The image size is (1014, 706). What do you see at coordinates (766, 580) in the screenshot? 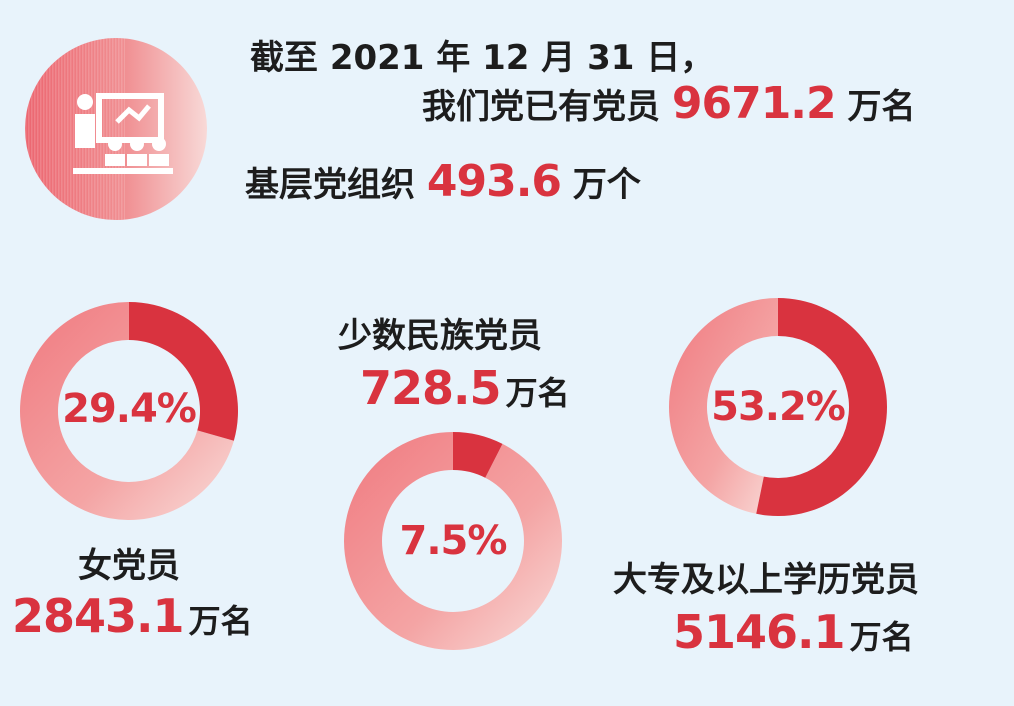
I see `college-members-title: 大专及以上学历党员` at bounding box center [766, 580].